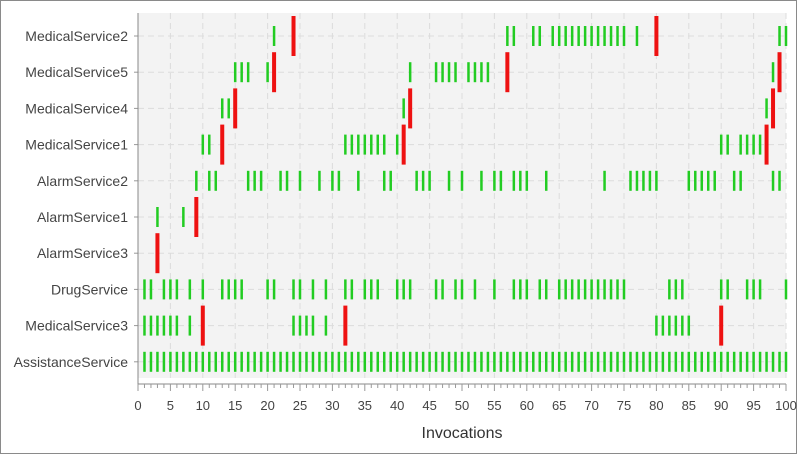  Describe the element at coordinates (76, 72) in the screenshot. I see `category-label: MedicalService5` at that location.